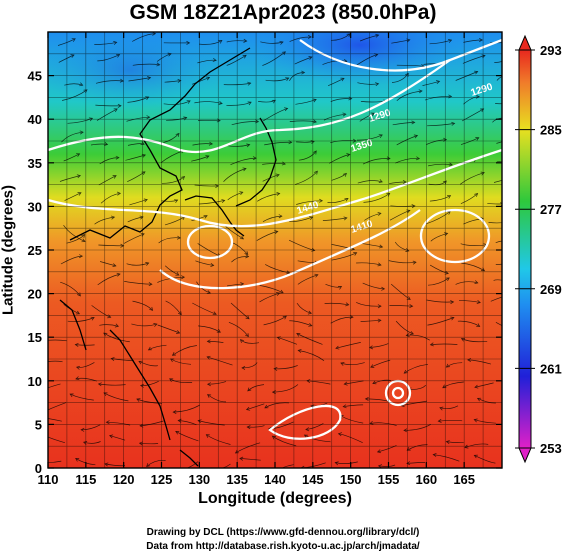  I want to click on x-tick-label: 165, so click(464, 479).